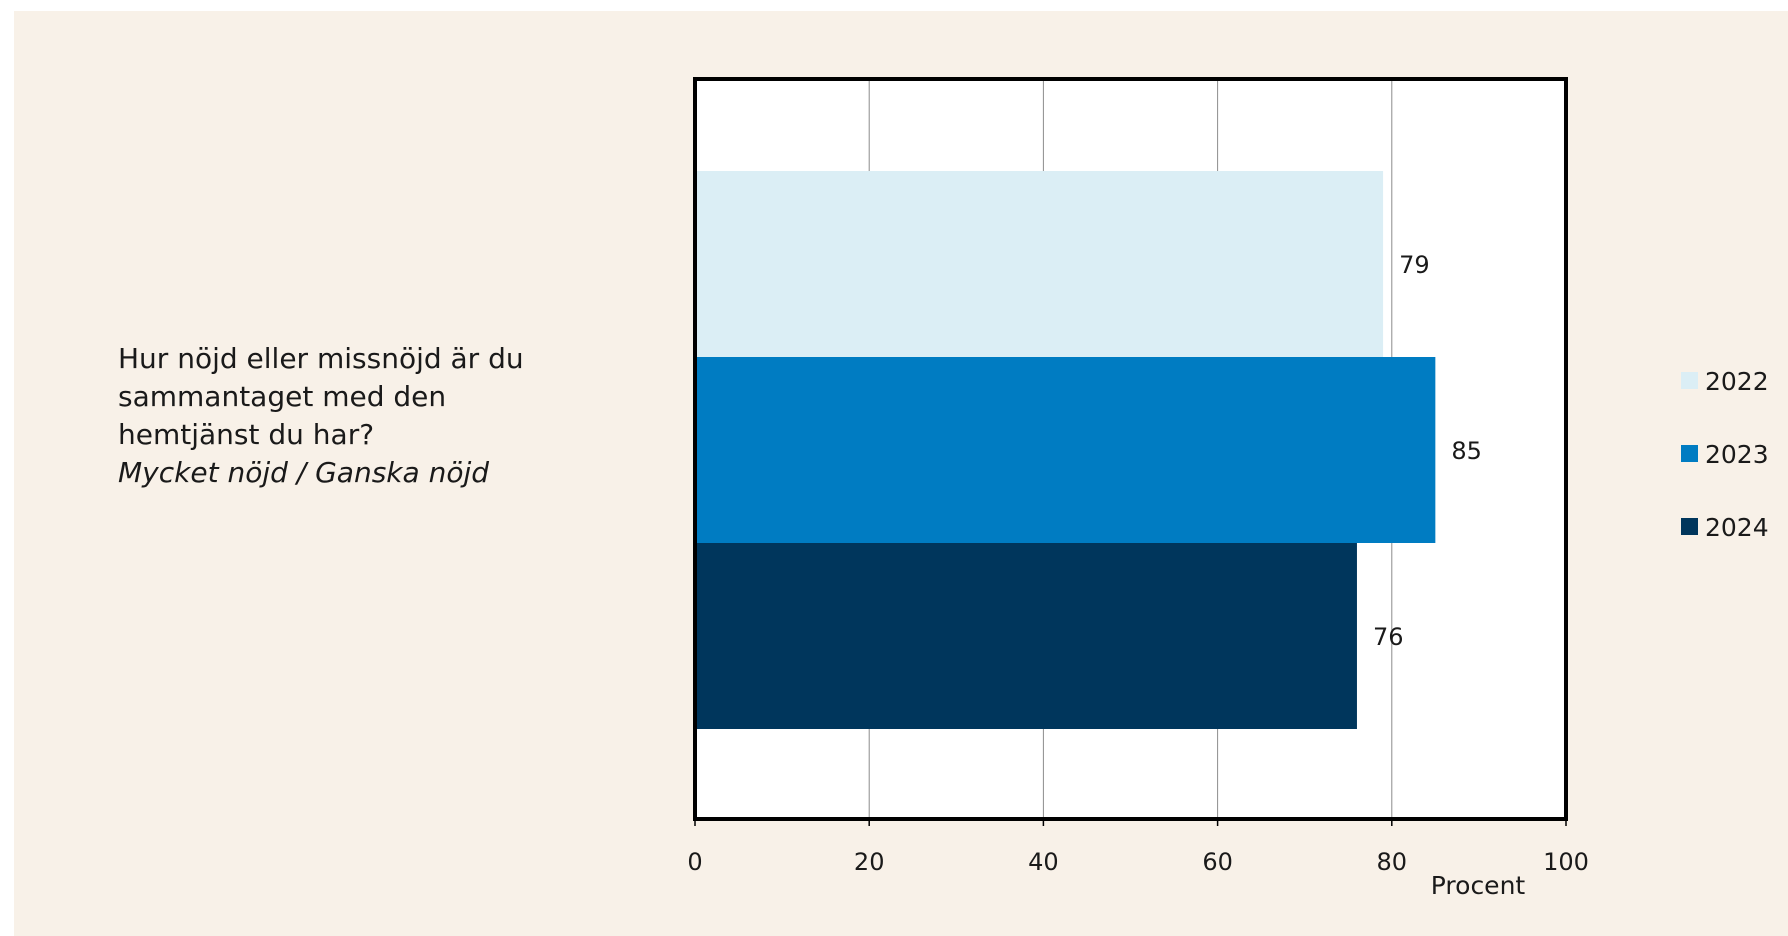 This screenshot has height=936, width=1788. I want to click on legend-label: 2024, so click(1737, 527).